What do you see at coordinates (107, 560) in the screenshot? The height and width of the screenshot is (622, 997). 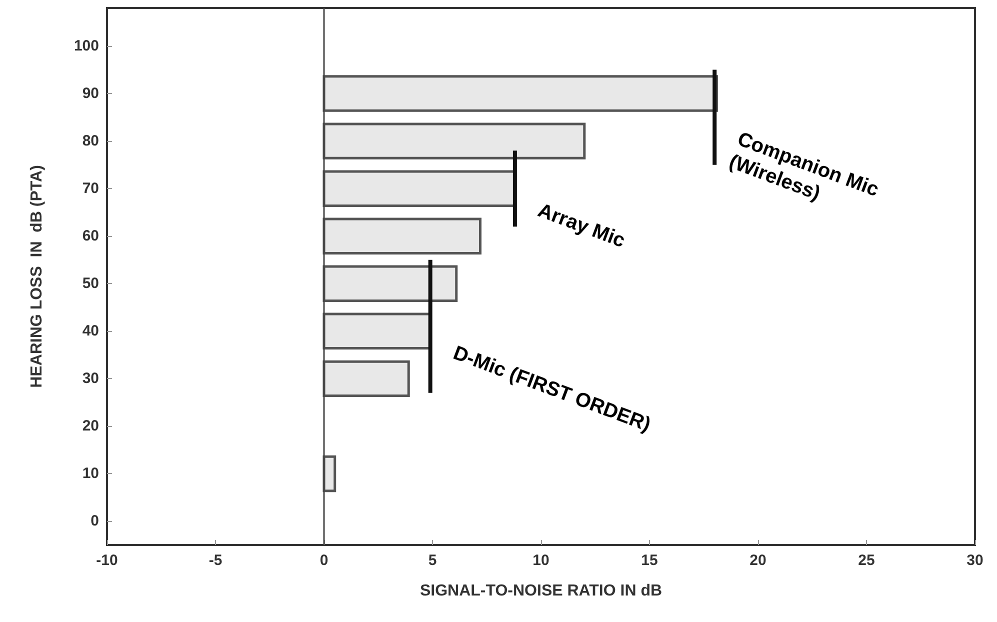 I see `x-tick-label: -10` at bounding box center [107, 560].